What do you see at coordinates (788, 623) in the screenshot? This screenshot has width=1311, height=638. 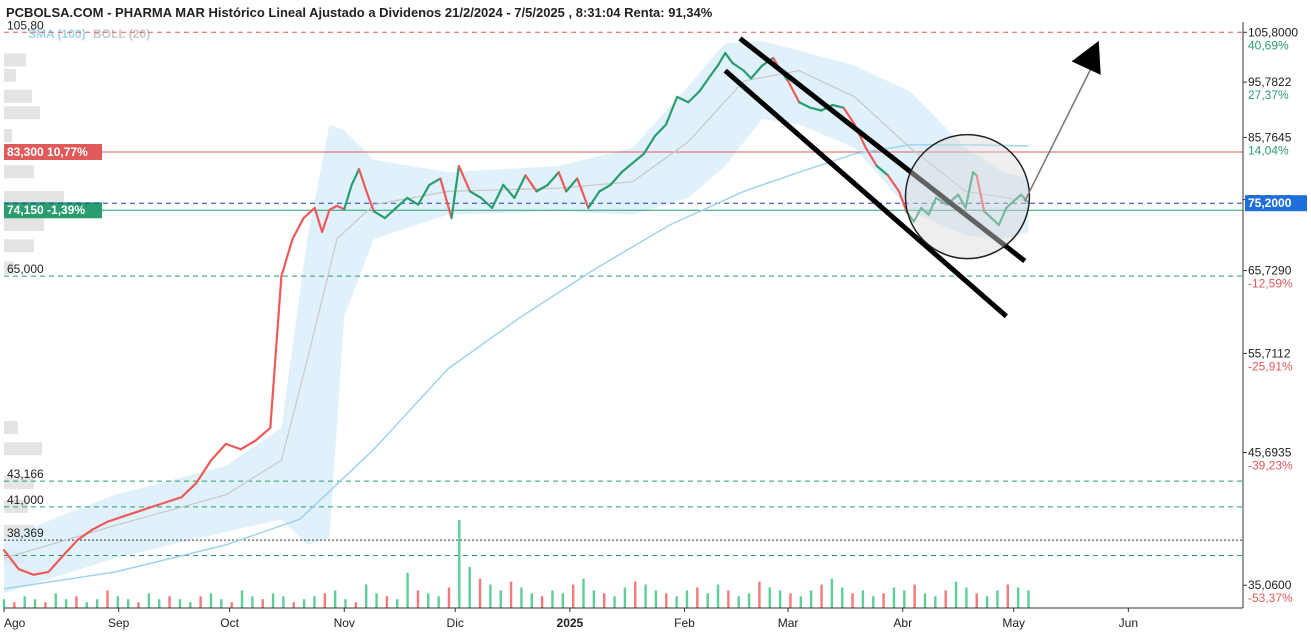 I see `x-tick-label: Mar` at bounding box center [788, 623].